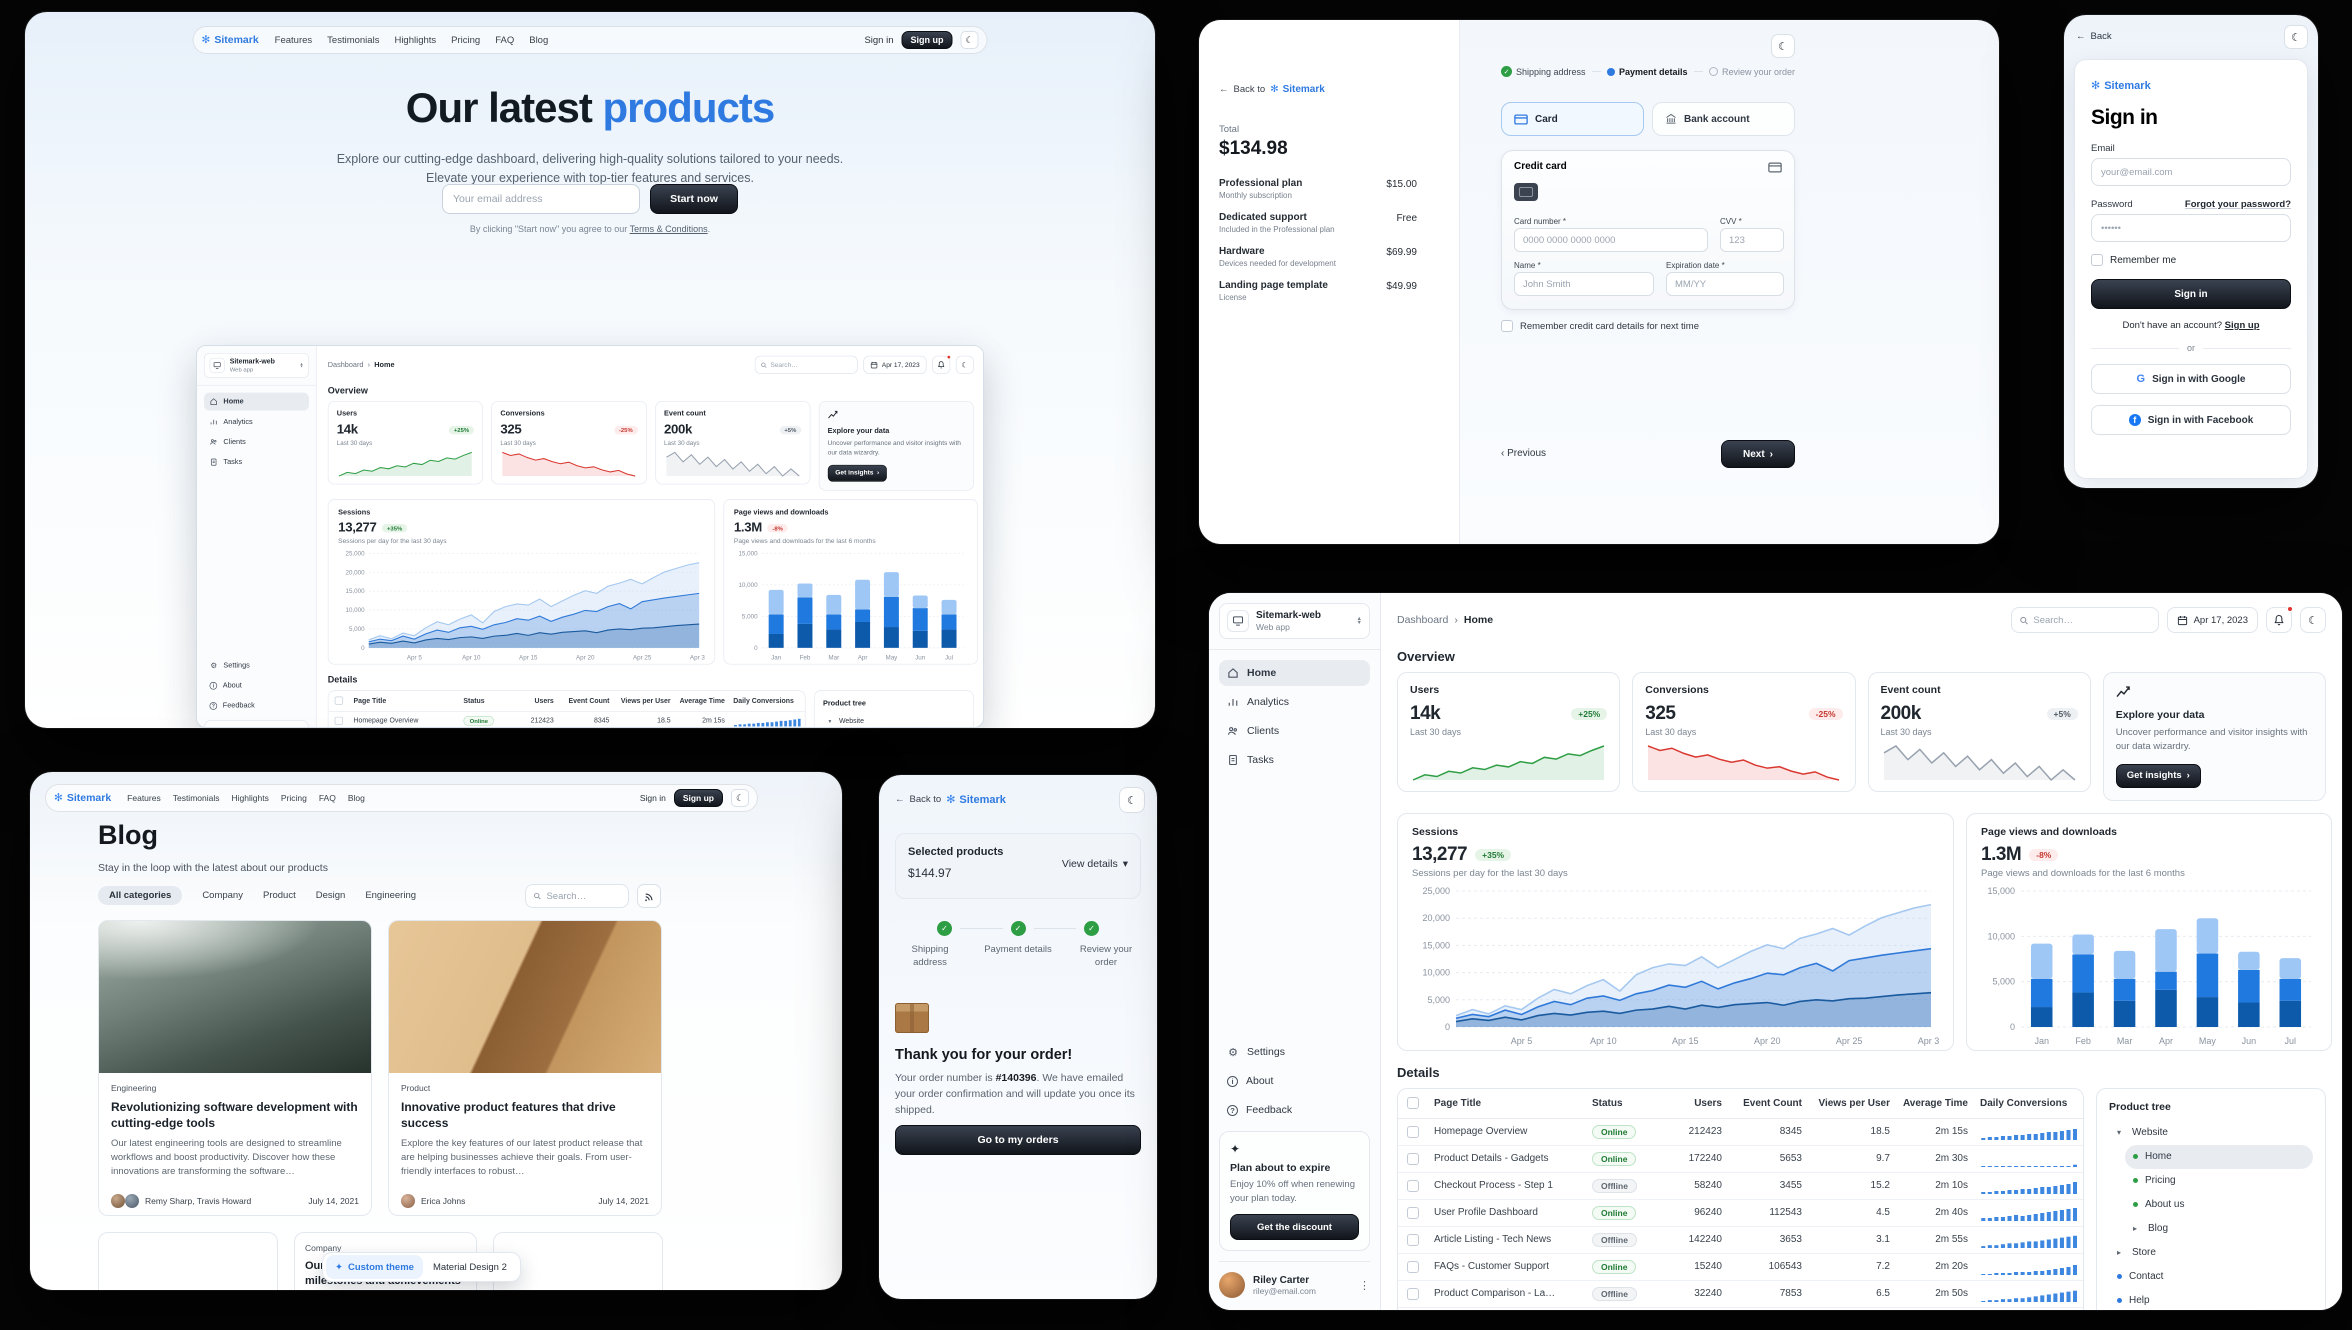 The image size is (2352, 1330). What do you see at coordinates (694, 199) in the screenshot?
I see `start-now-button: Start now` at bounding box center [694, 199].